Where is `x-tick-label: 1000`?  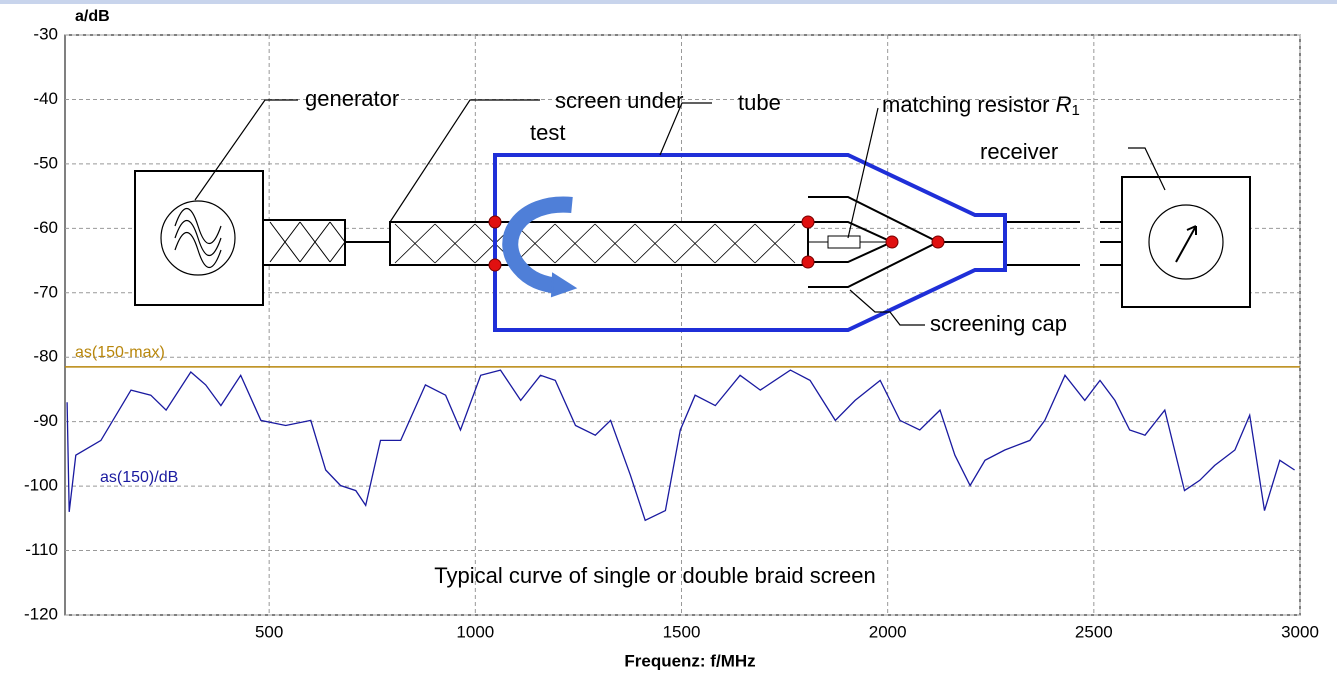 x-tick-label: 1000 is located at coordinates (475, 631).